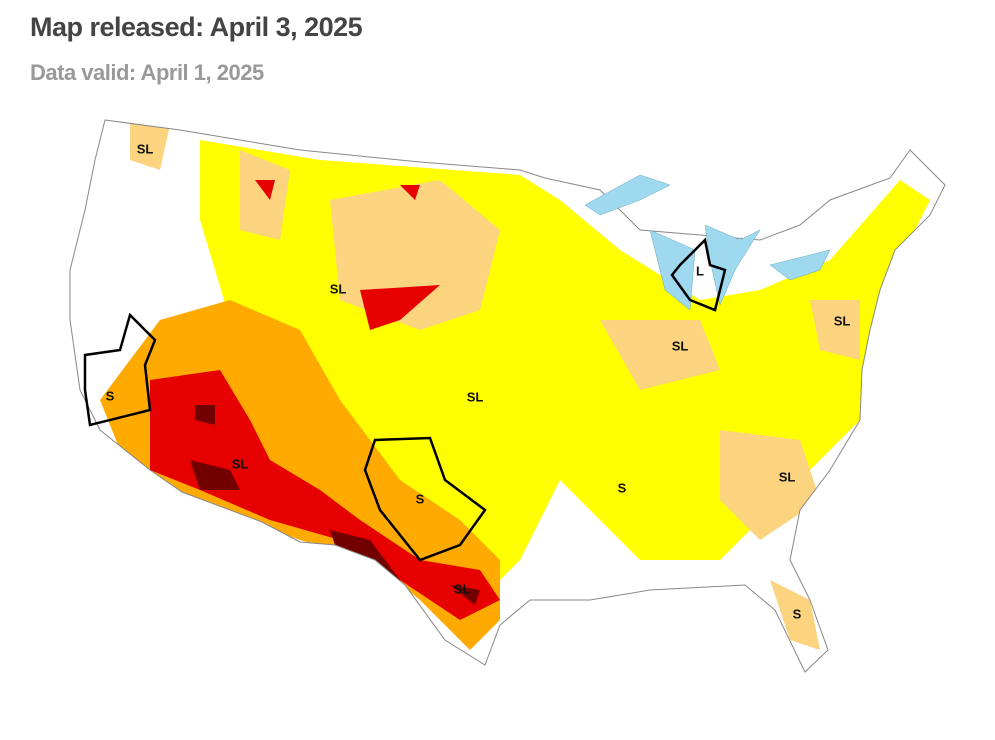 The width and height of the screenshot is (995, 740). What do you see at coordinates (147, 72) in the screenshot?
I see `map-subtitle: Data valid: April 1, 2025` at bounding box center [147, 72].